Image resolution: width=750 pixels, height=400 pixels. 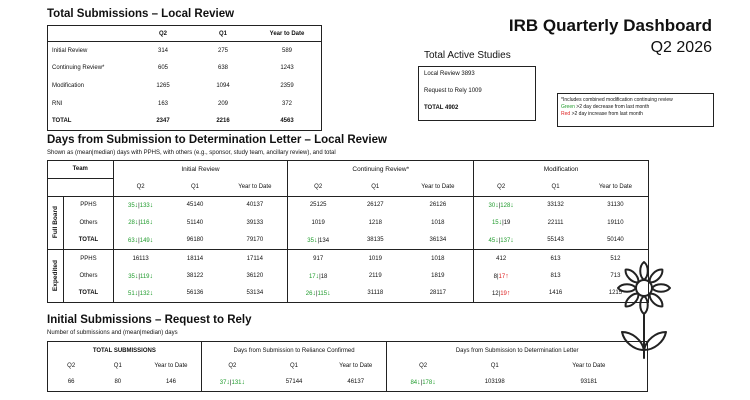 I want to click on summary-row: TOTAL 2347 2216 4563, so click(x=185, y=121).